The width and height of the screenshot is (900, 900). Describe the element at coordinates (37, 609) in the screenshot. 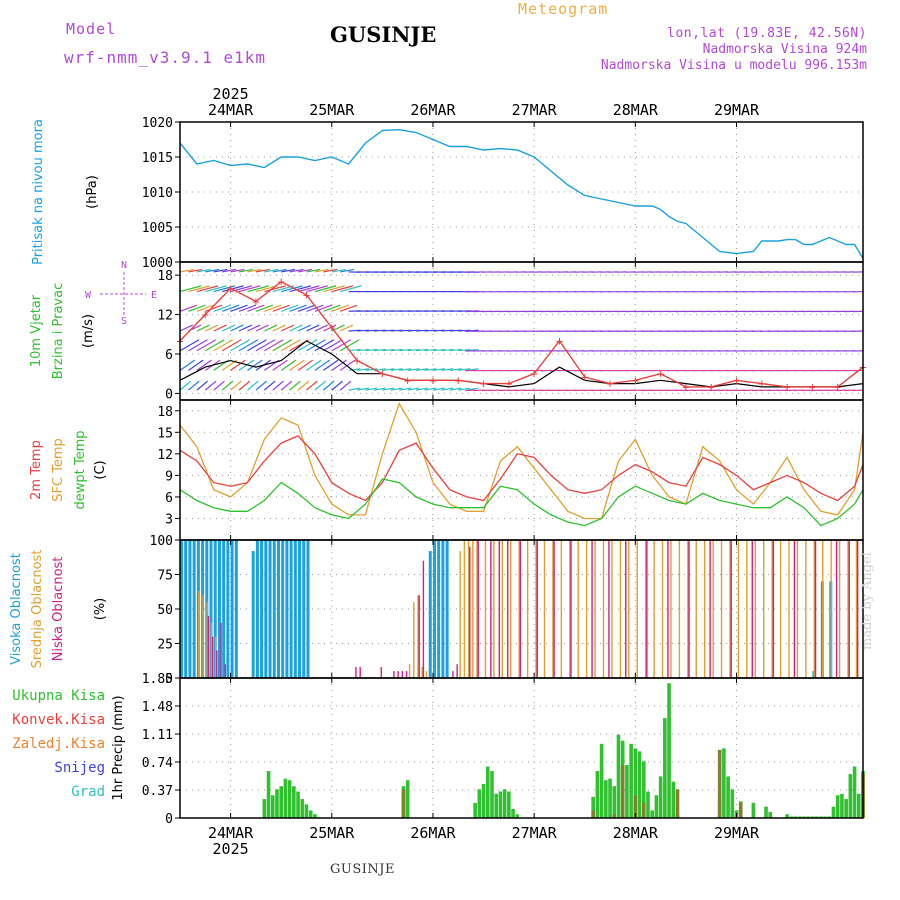

I see `cloud-axis-title-2: Srednja Oblacnost` at that location.